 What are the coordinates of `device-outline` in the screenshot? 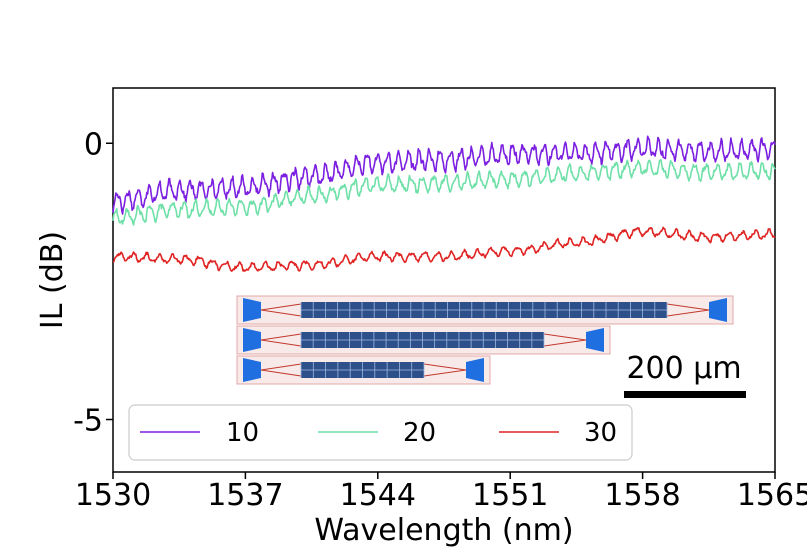 It's located at (363, 370).